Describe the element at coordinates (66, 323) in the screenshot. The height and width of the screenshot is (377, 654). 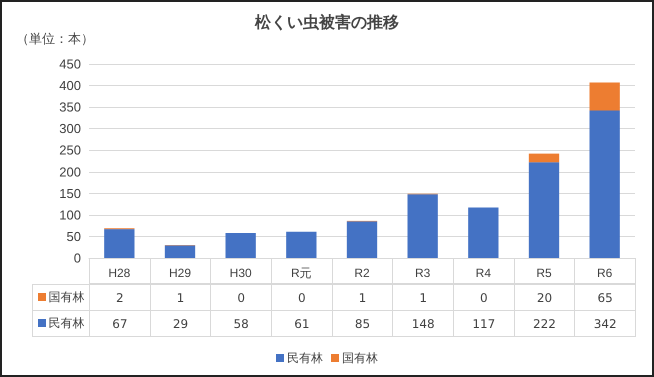
I see `legend-label: 民有林` at that location.